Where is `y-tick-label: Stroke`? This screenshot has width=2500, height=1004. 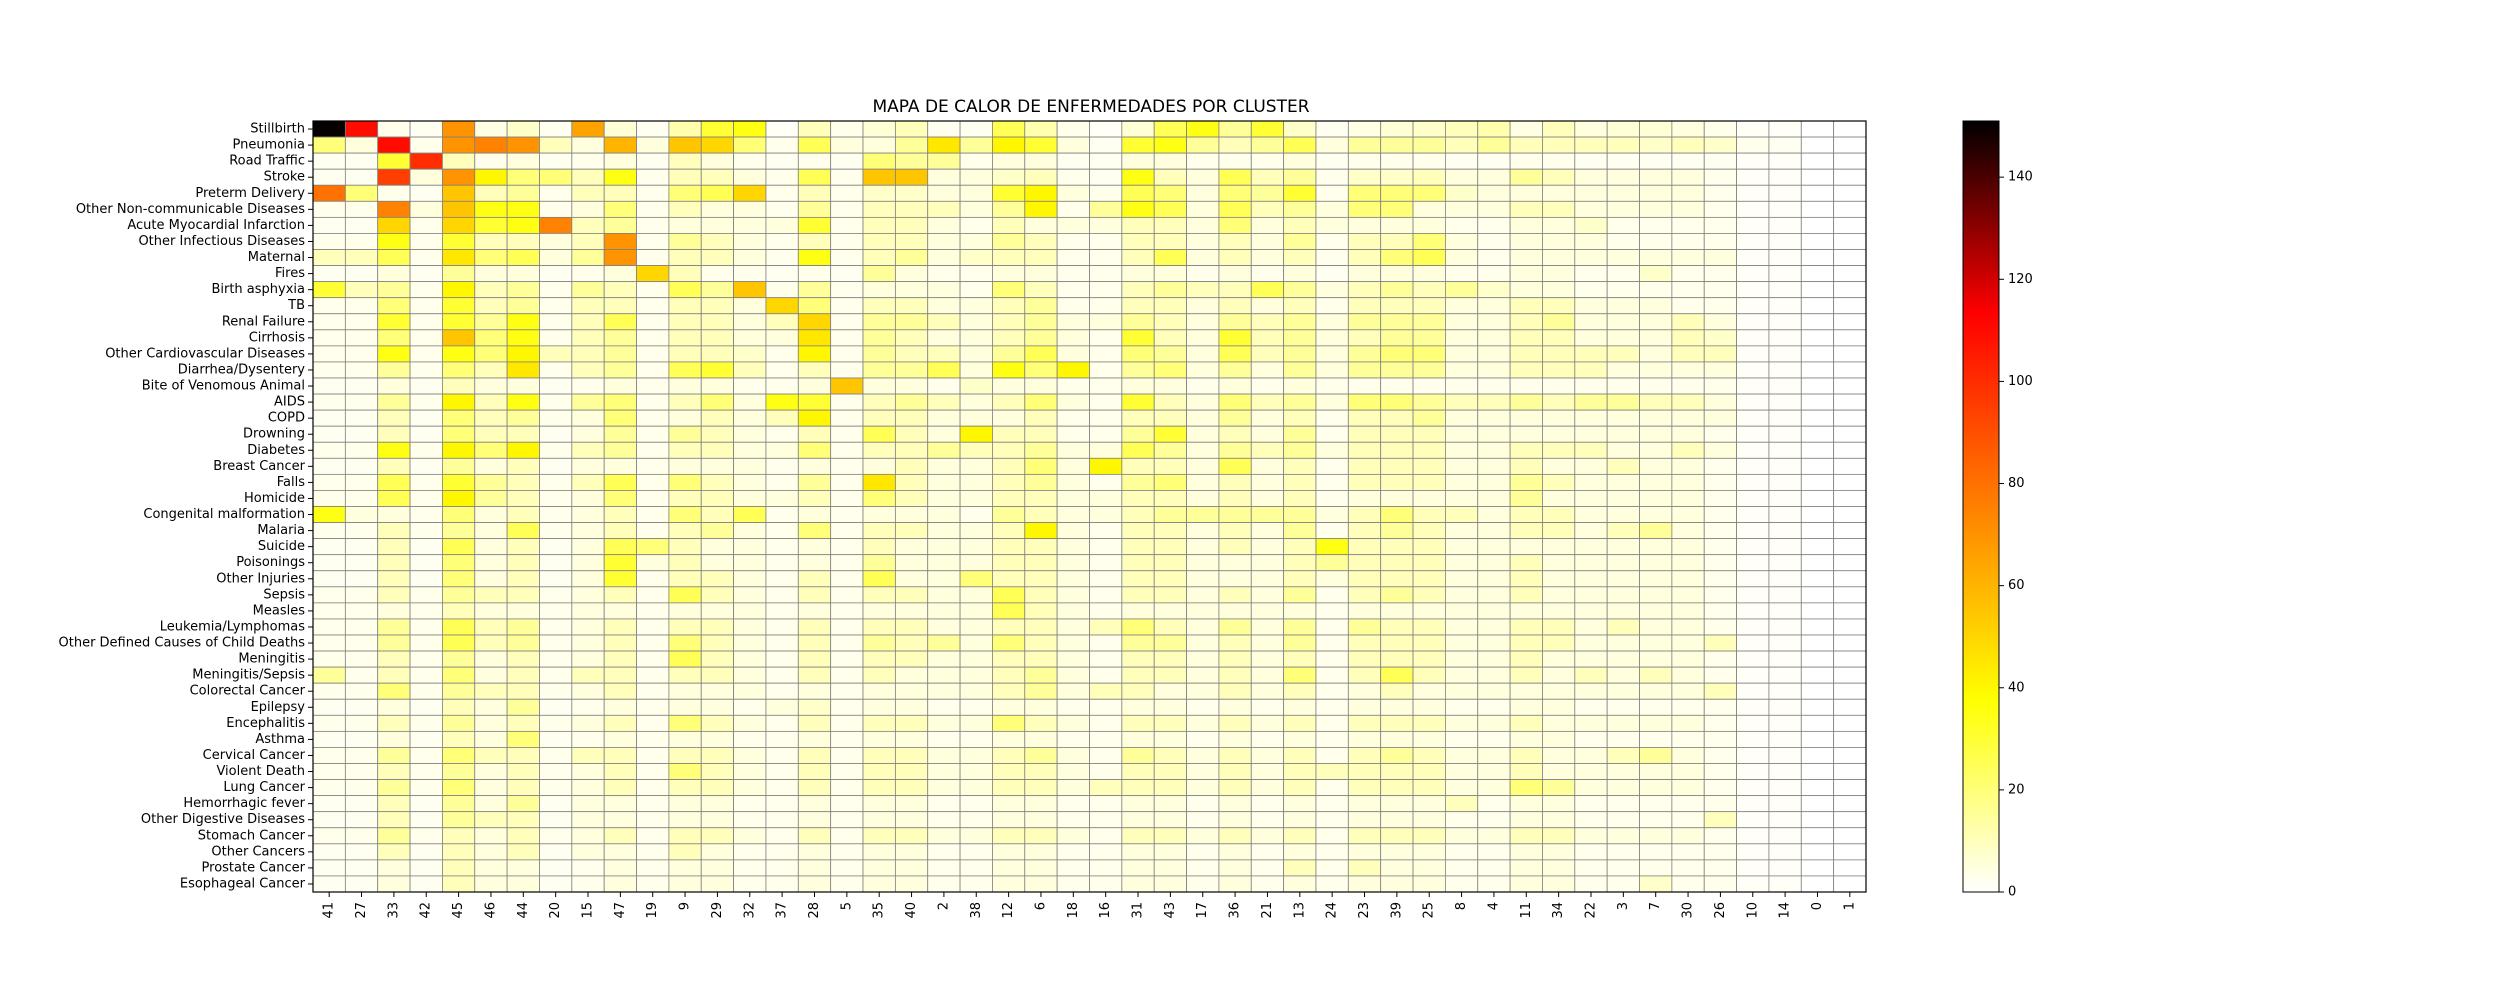
y-tick-label: Stroke is located at coordinates (284, 177).